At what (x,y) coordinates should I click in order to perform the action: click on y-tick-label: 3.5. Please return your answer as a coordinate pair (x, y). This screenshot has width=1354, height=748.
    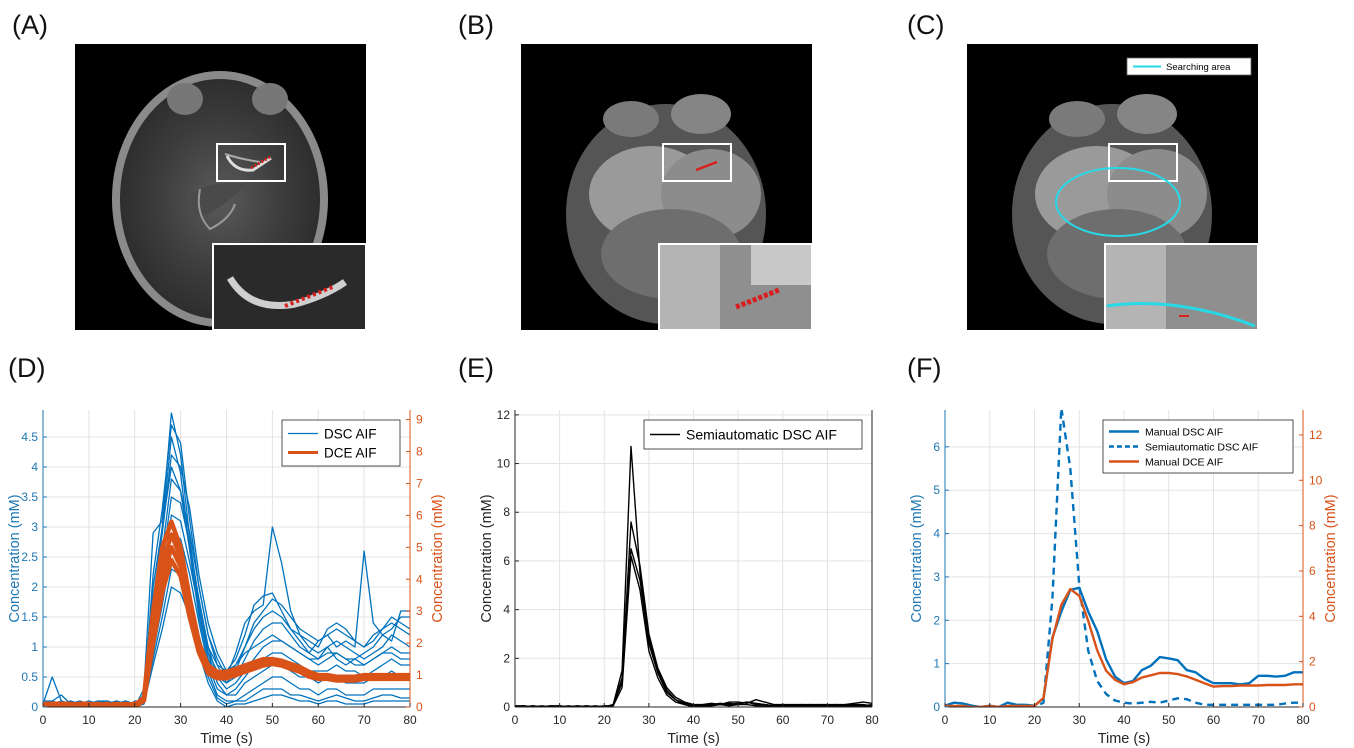
    Looking at the image, I should click on (29, 497).